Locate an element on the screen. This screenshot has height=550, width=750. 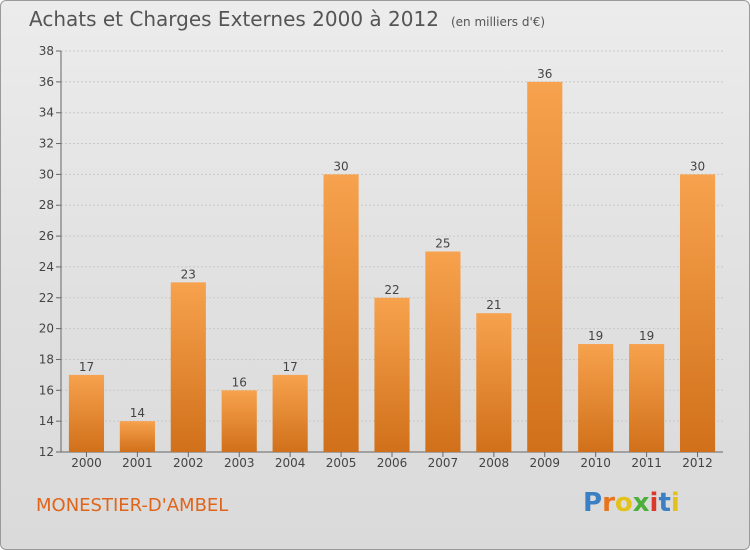
x-tick-label: 2004 is located at coordinates (290, 463).